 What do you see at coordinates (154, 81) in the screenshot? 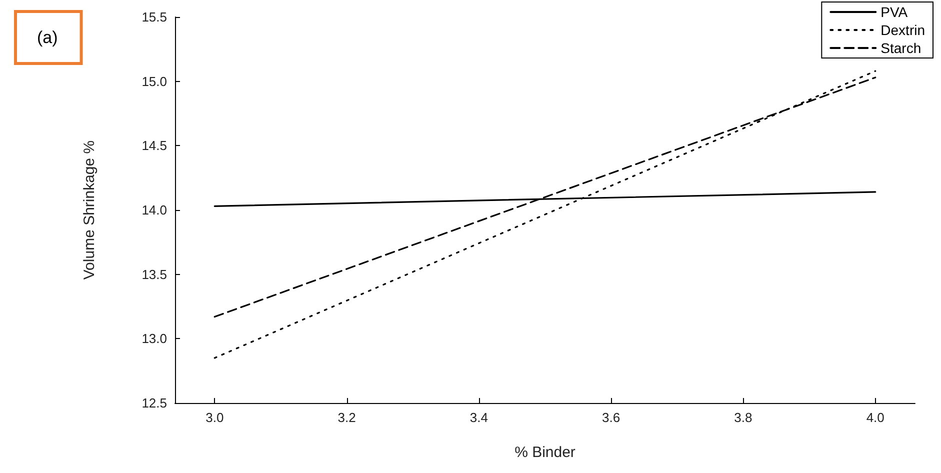
I see `y-tick-label: 15.0` at bounding box center [154, 81].